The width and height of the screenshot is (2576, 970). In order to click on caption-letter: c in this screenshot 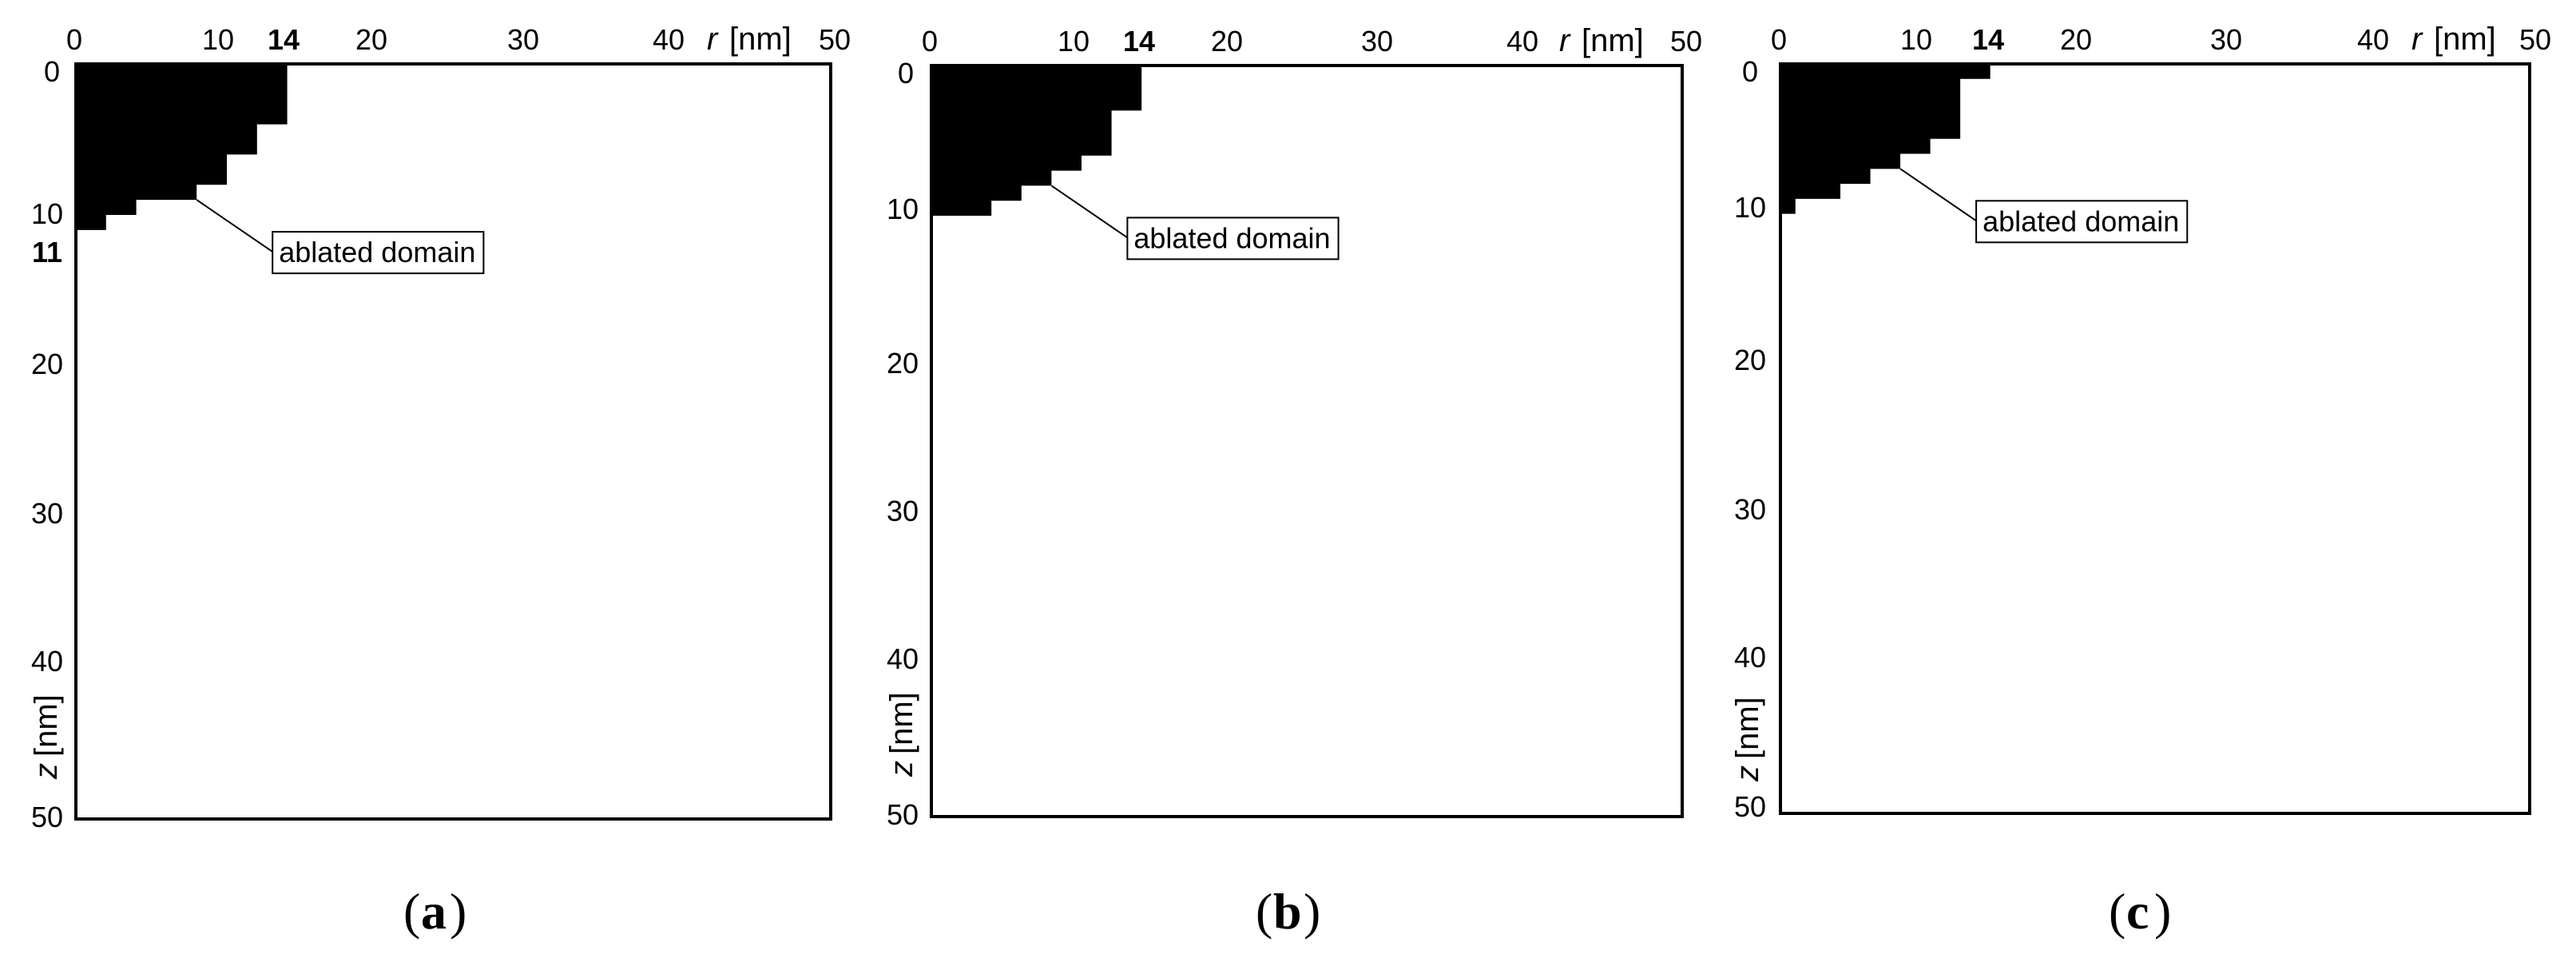, I will do `click(2137, 911)`.